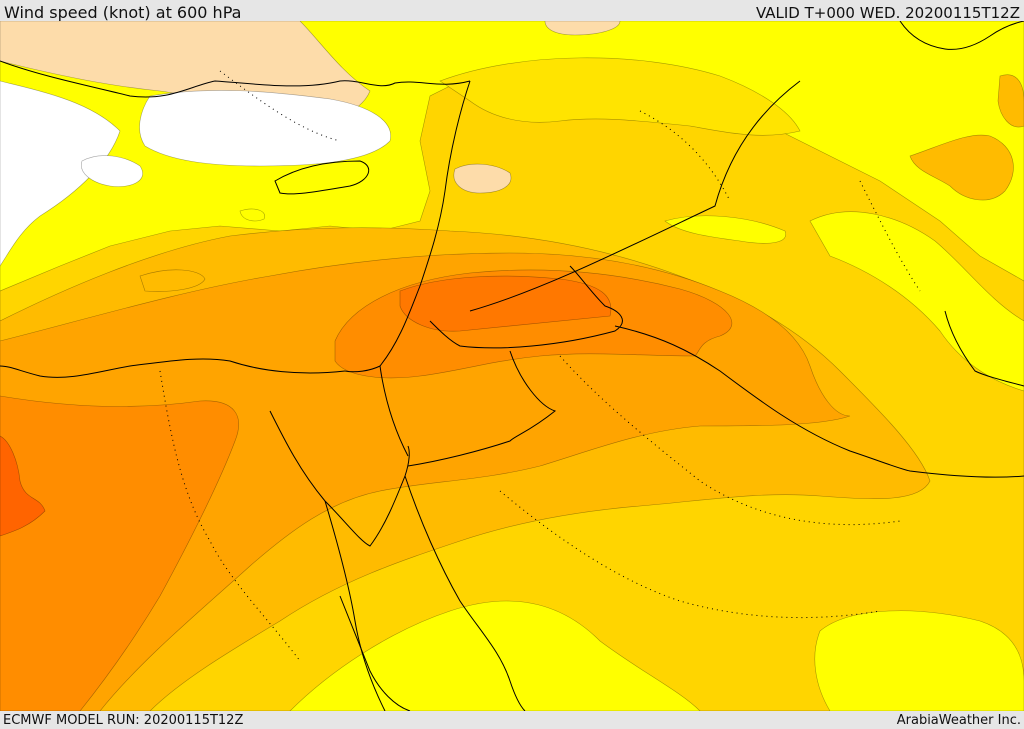  I want to click on field-yellow-bright-cyprus-blob, so click(252, 215).